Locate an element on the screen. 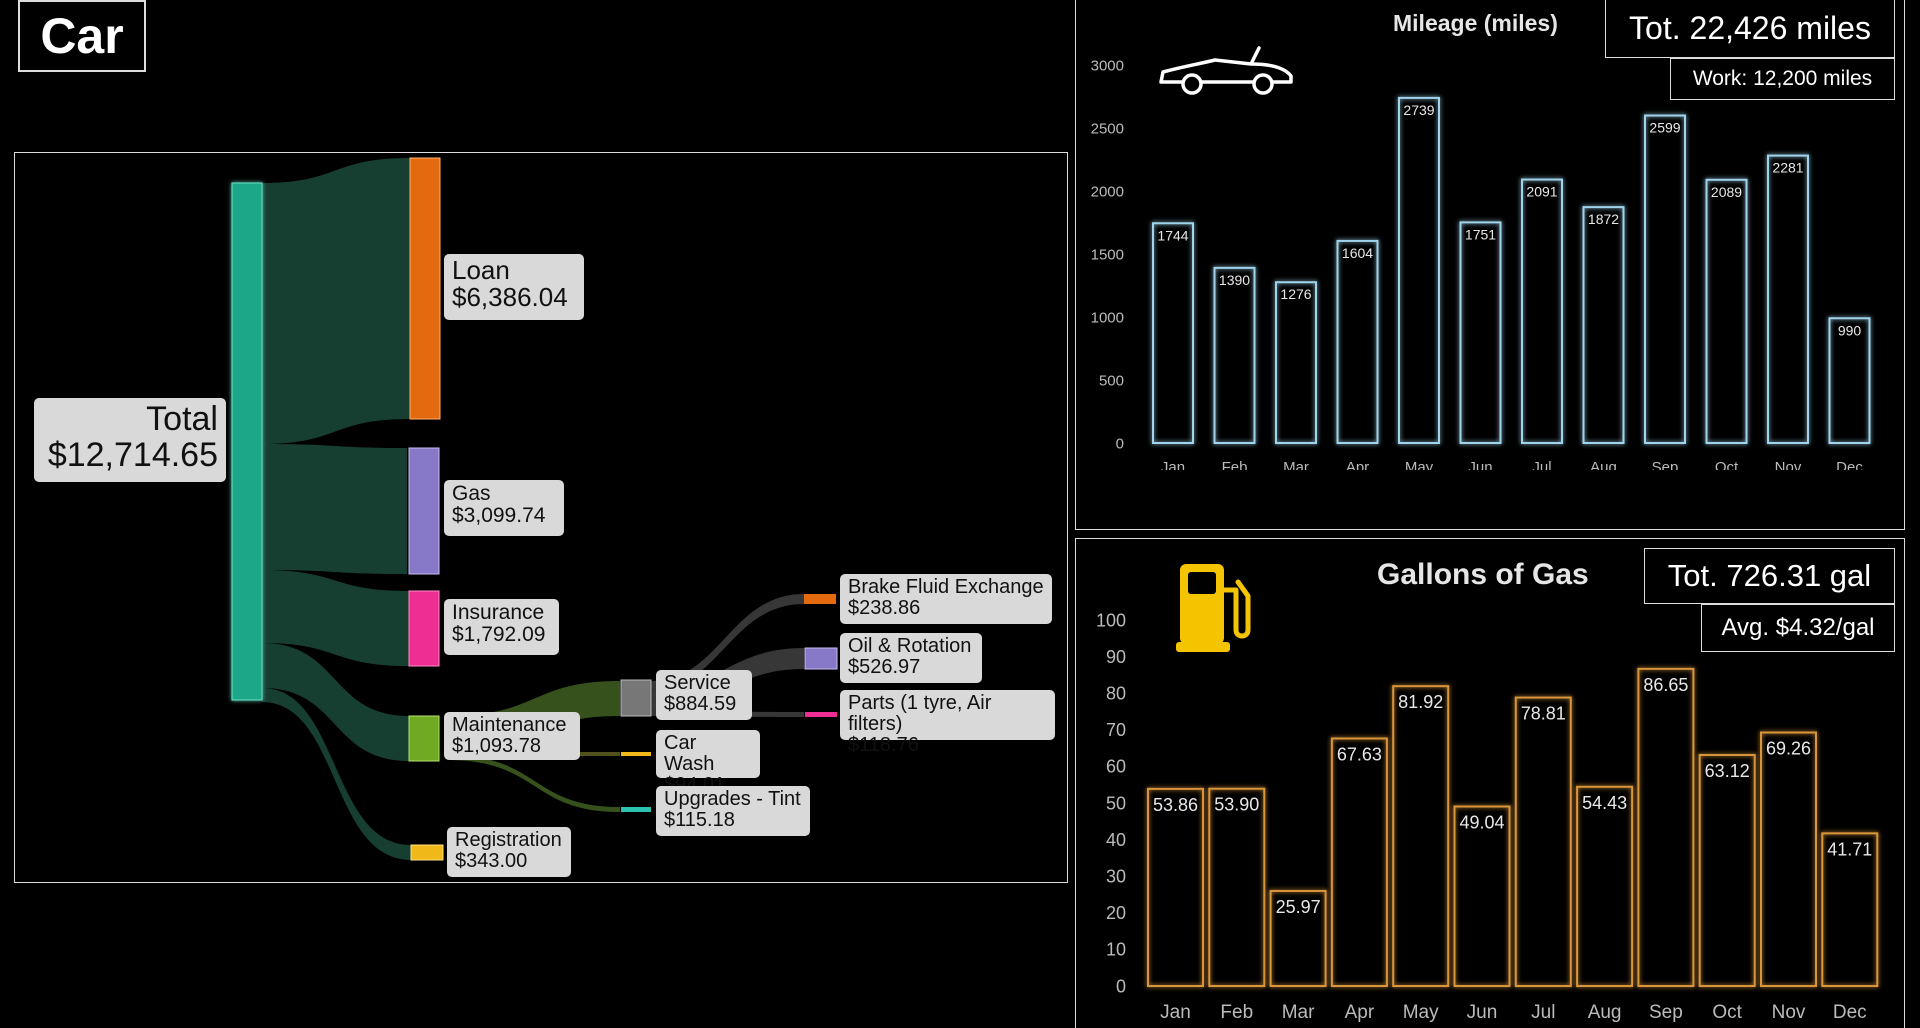  mileage-ytick-5: 2500 is located at coordinates (1107, 128).